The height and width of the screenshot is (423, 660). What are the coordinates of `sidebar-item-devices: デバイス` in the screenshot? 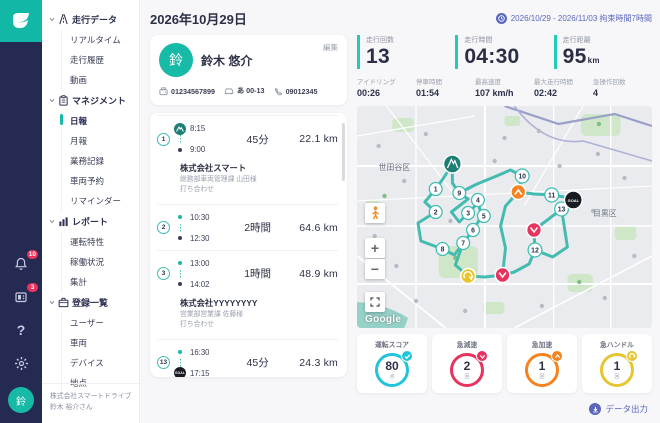 It's located at (87, 363).